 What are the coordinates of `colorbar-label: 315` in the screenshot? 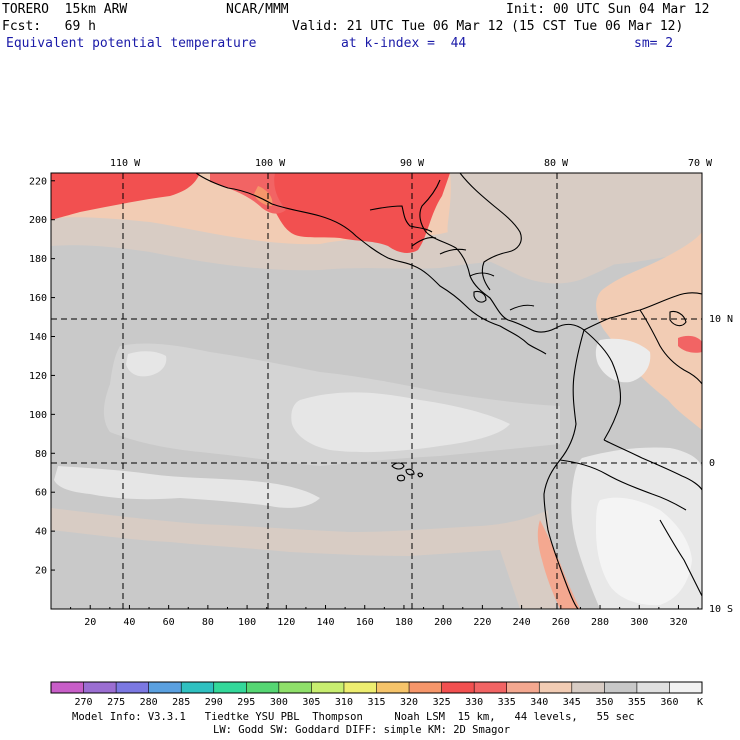 It's located at (376, 702).